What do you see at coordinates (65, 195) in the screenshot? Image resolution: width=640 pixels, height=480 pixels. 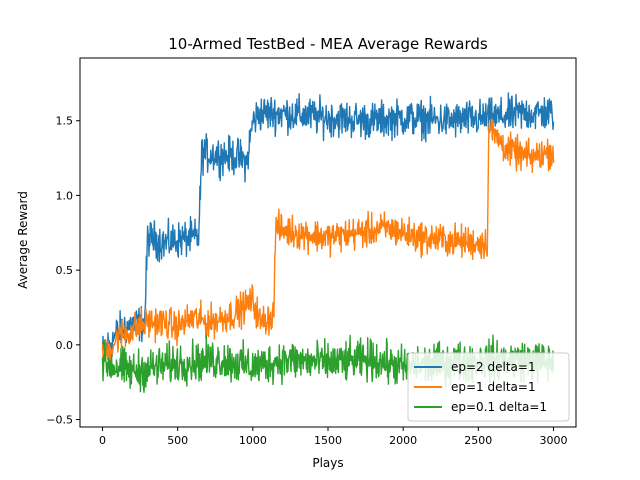 I see `y-tick-label: 1.0` at bounding box center [65, 195].